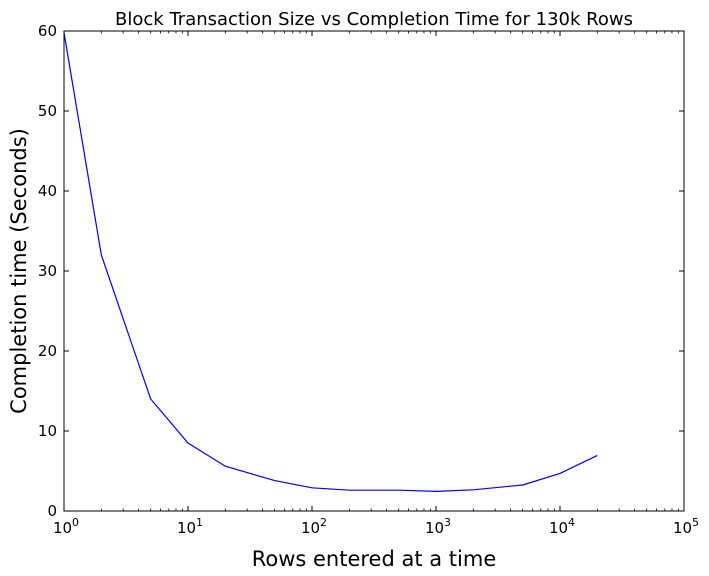 This screenshot has width=709, height=576. Describe the element at coordinates (686, 526) in the screenshot. I see `x-tick-label: 10⁵` at that location.